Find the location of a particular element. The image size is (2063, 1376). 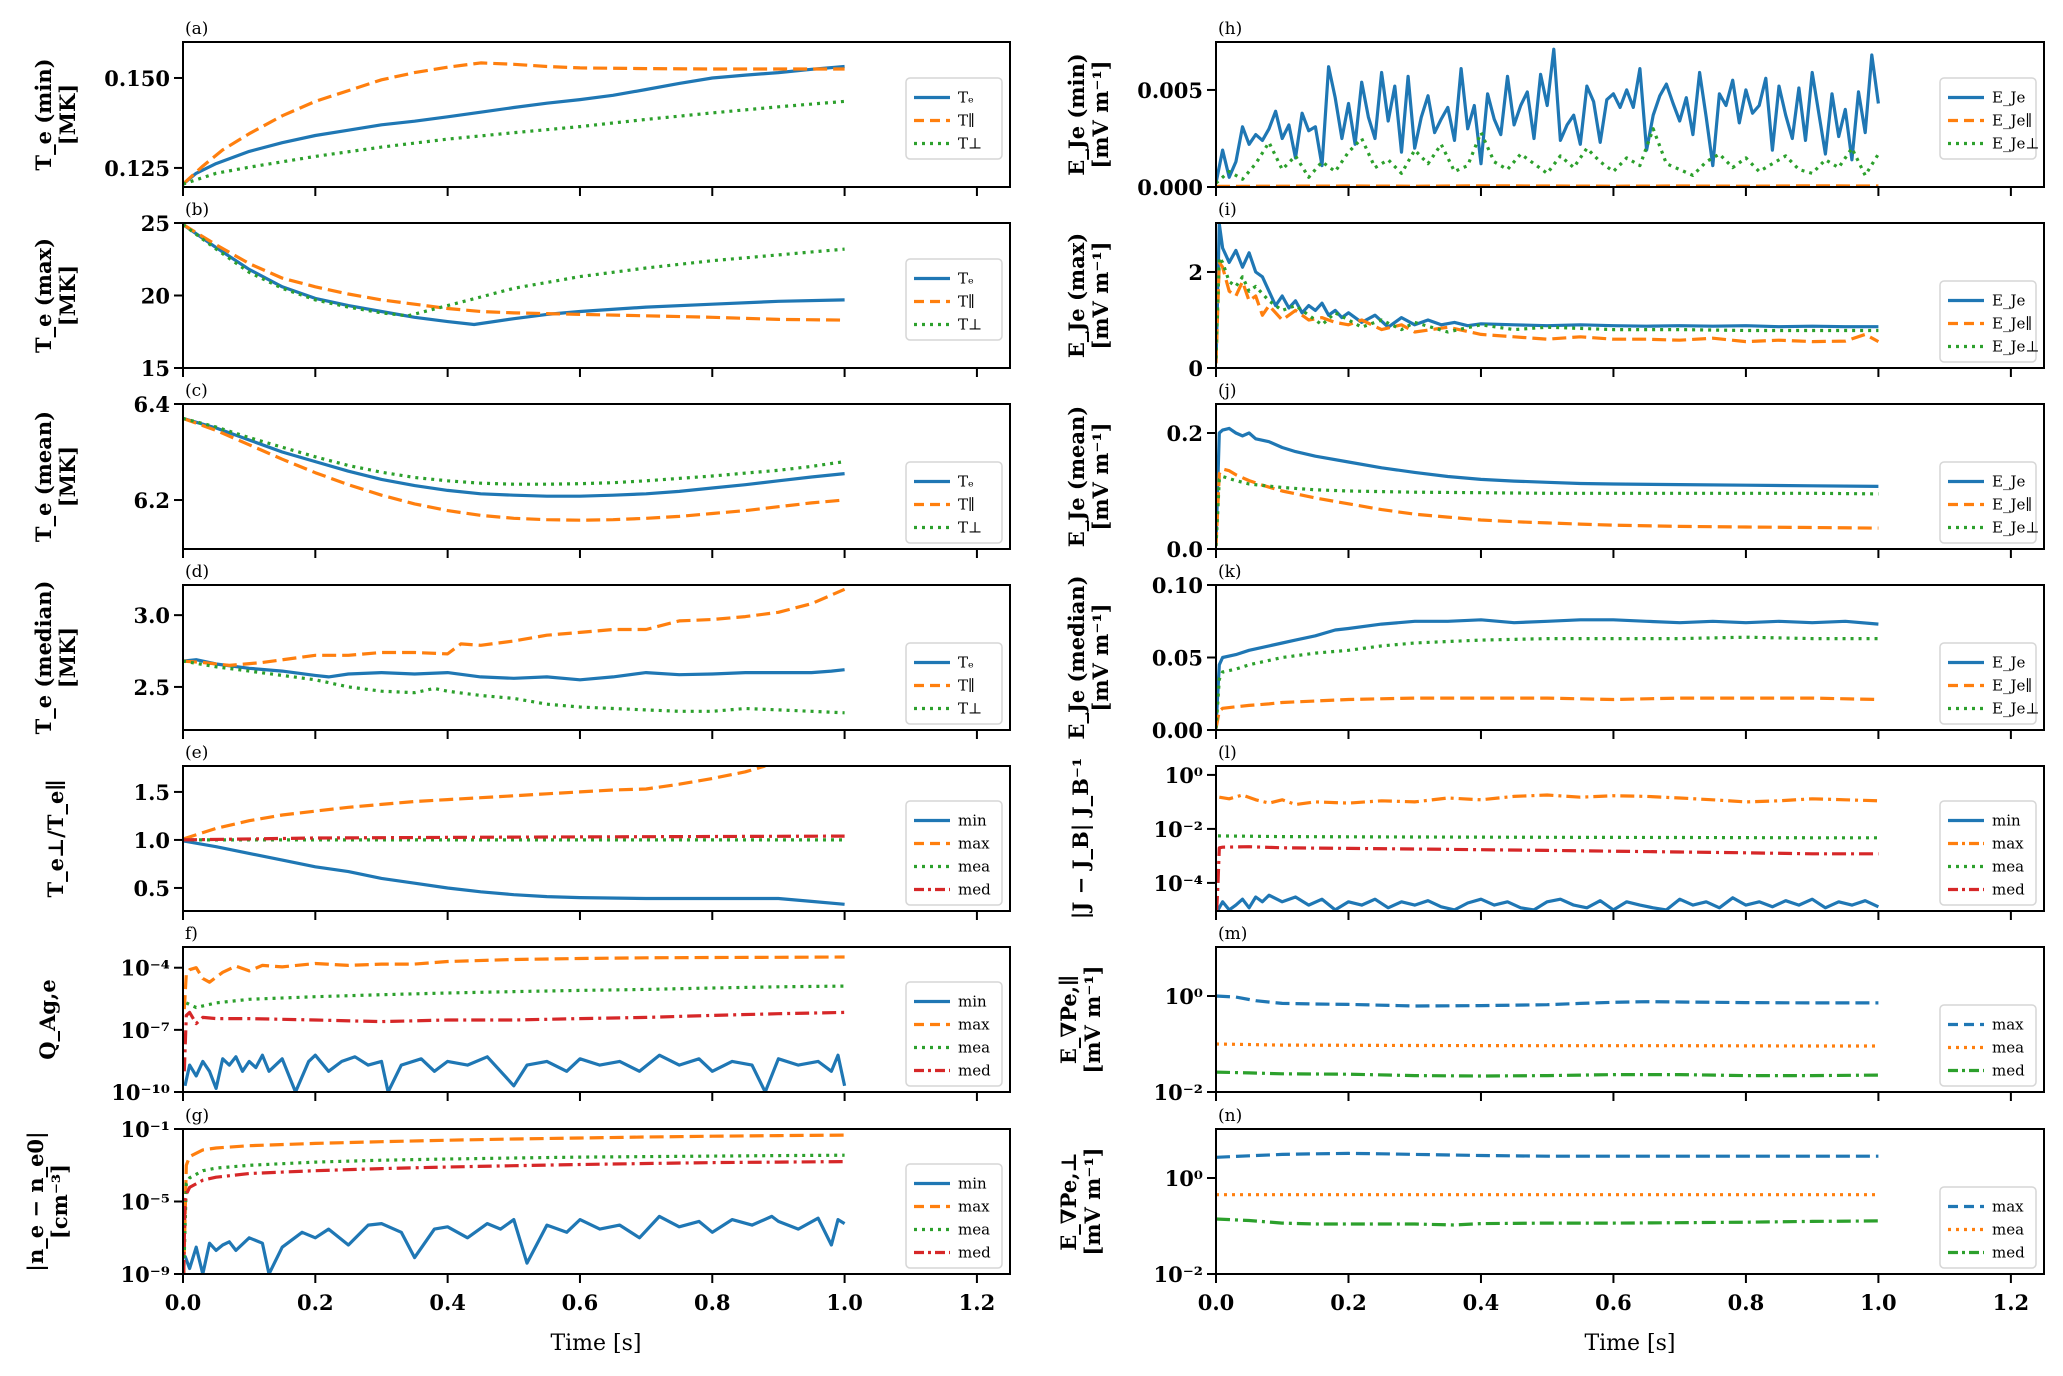

y-tick-label: 0.0 is located at coordinates (1184, 549).